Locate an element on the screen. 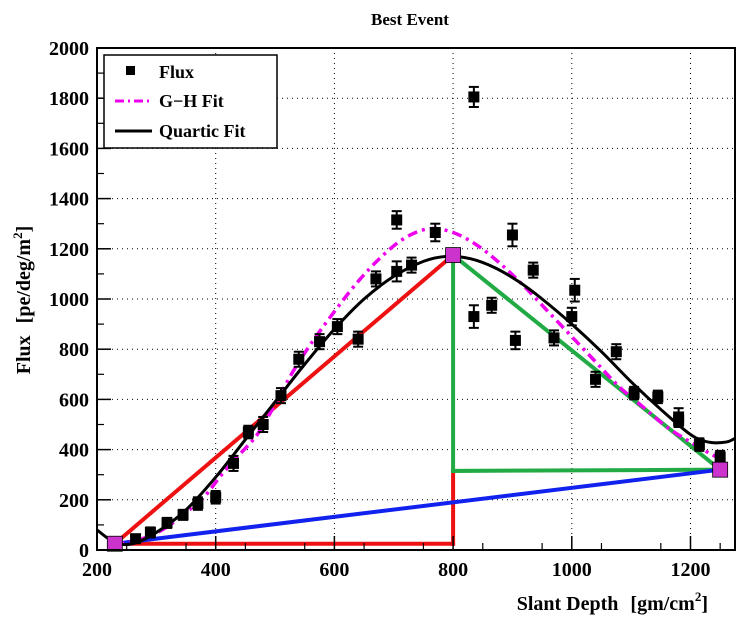  y-tick-label: 1200 is located at coordinates (69, 250).